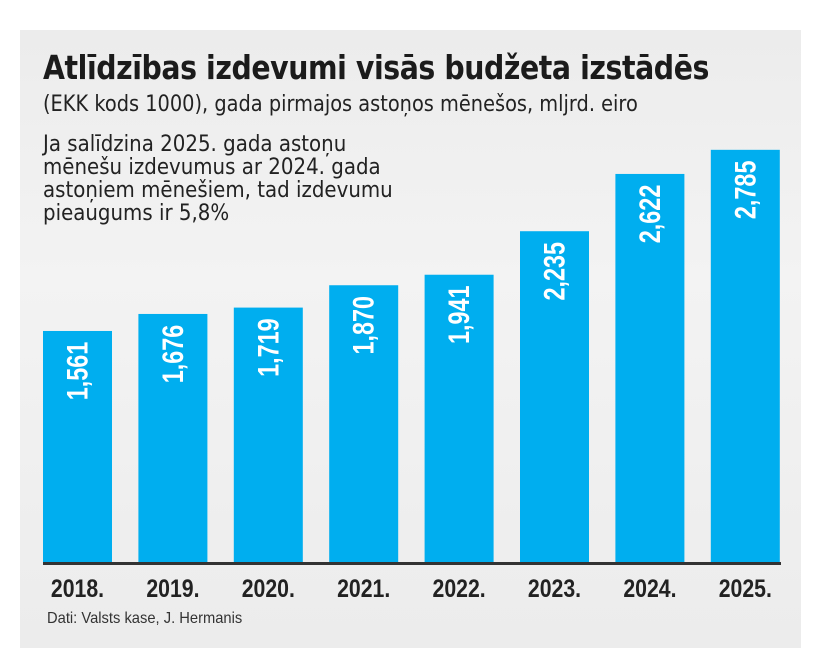  I want to click on x-tick-label: 2023., so click(554, 588).